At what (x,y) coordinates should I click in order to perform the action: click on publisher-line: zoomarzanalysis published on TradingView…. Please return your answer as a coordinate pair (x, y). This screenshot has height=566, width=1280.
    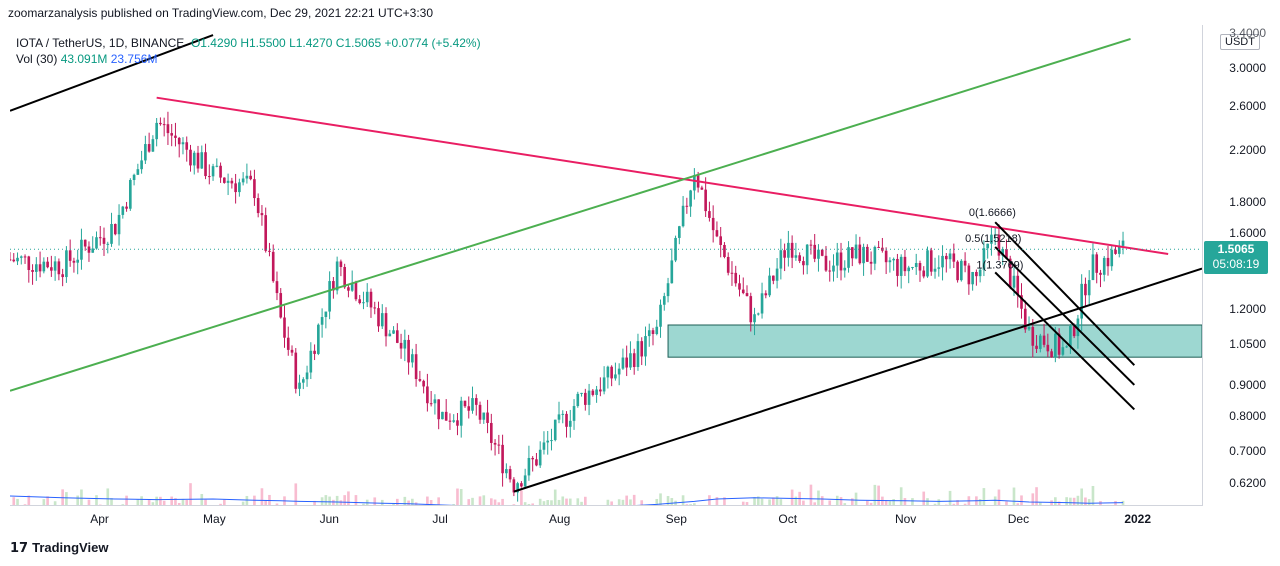
    Looking at the image, I should click on (221, 13).